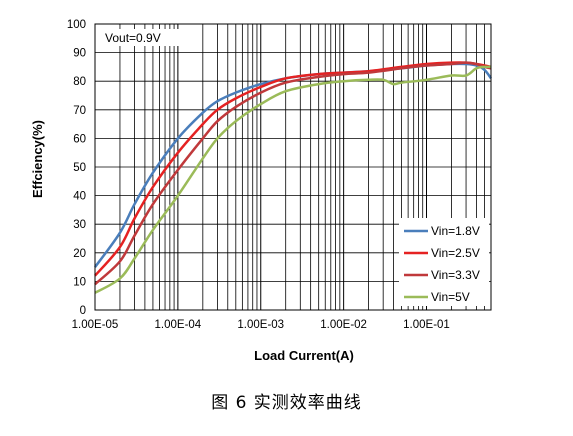 Image resolution: width=573 pixels, height=436 pixels. I want to click on y-tick-label-0: 0, so click(83, 311).